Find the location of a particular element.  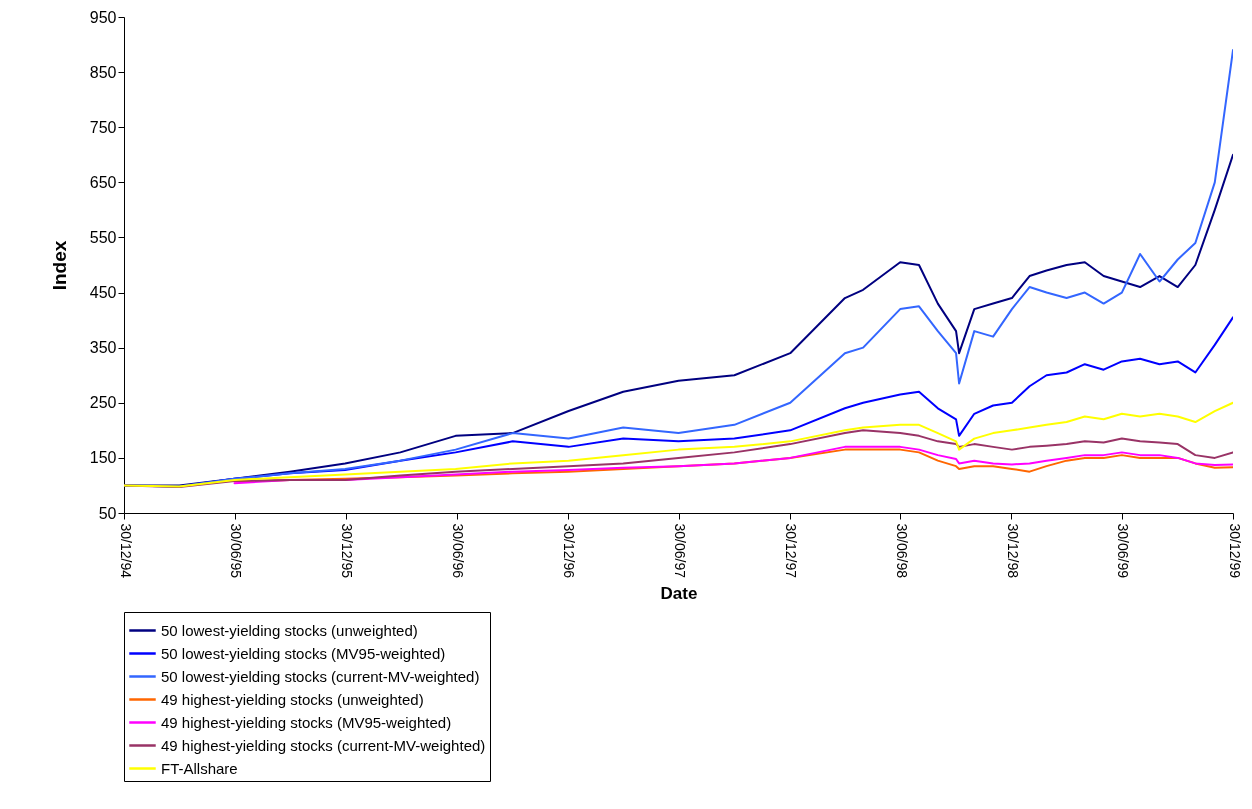

legend-label: 49 highest-yielding stocks (current-MV-weighted) is located at coordinates (323, 745).